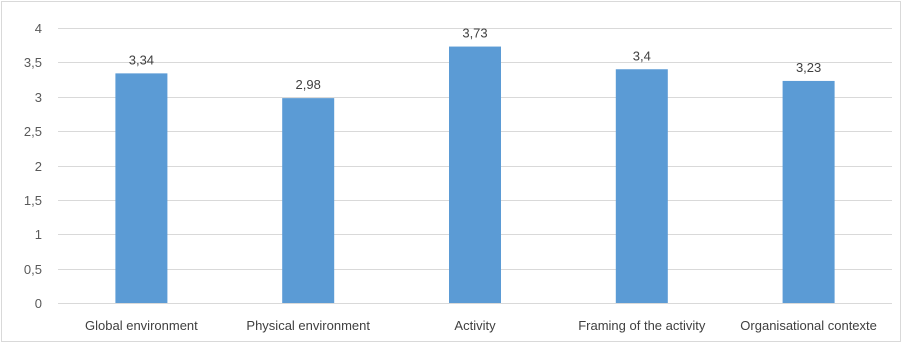 Image resolution: width=903 pixels, height=344 pixels. Describe the element at coordinates (308, 84) in the screenshot. I see `data-label: 2,98` at that location.